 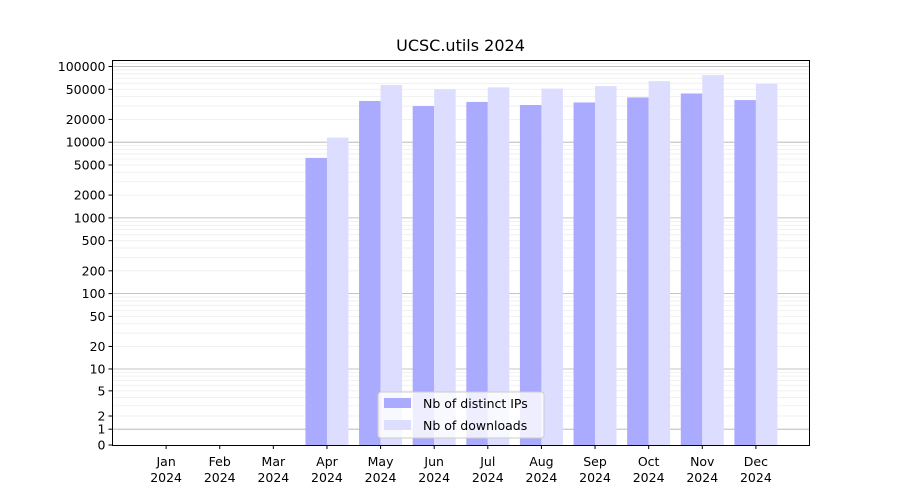 I want to click on y-tick-label: 0, so click(x=102, y=445).